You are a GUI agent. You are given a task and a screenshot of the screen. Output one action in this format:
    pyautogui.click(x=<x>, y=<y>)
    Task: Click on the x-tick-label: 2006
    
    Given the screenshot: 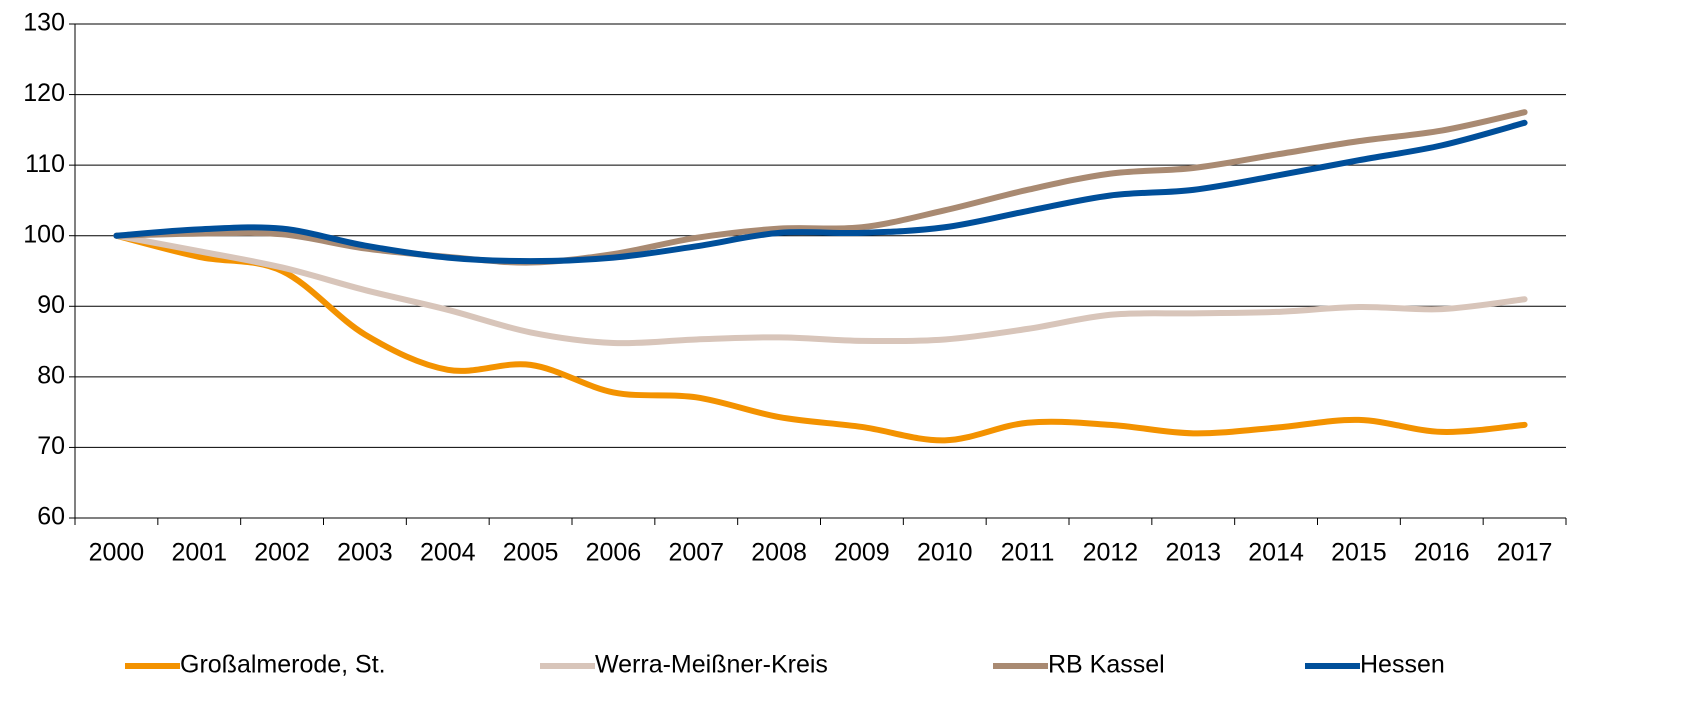 What is the action you would take?
    pyautogui.click(x=614, y=553)
    